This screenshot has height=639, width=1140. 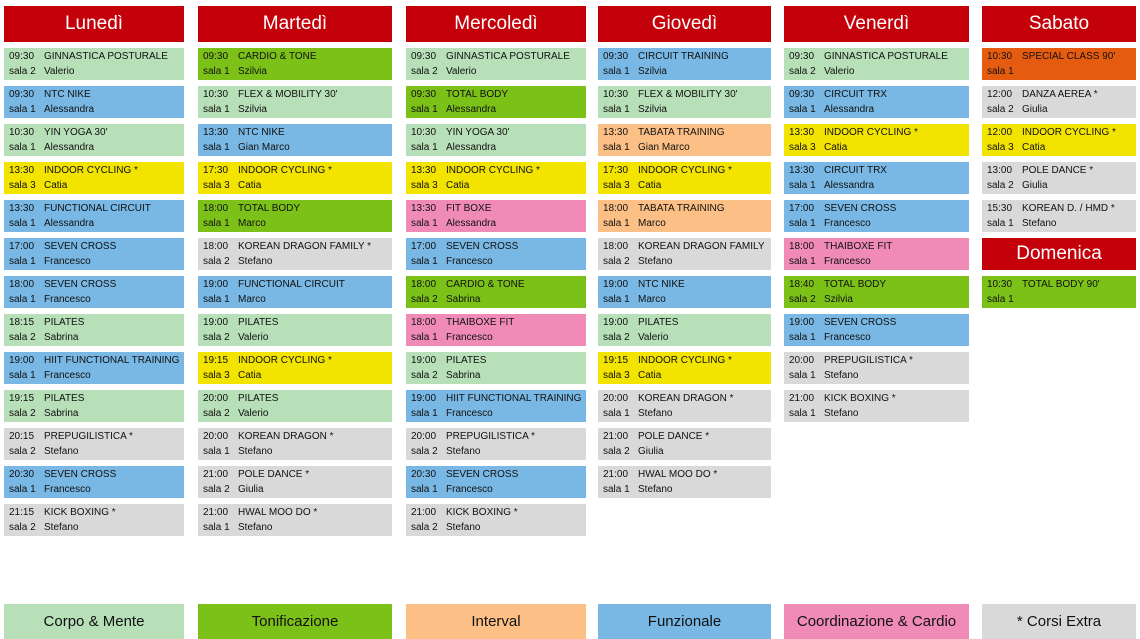 I want to click on slot-course: HIIT FUNCTIONAL TRAINING, so click(x=514, y=398).